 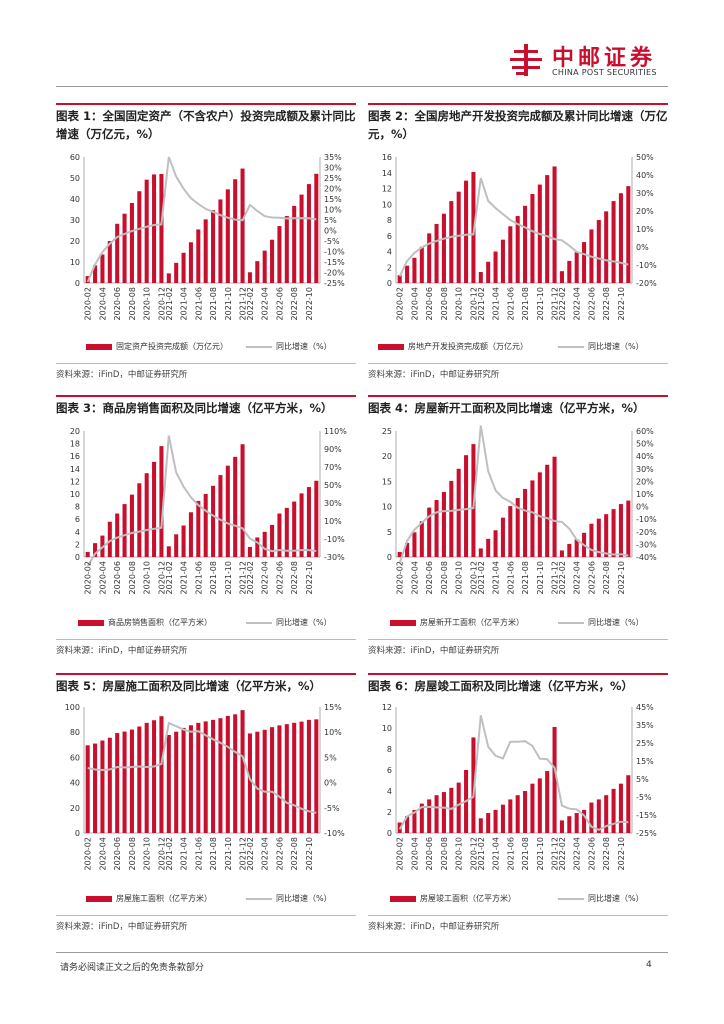 I want to click on y-tick-label-right: 50%, so click(x=645, y=157).